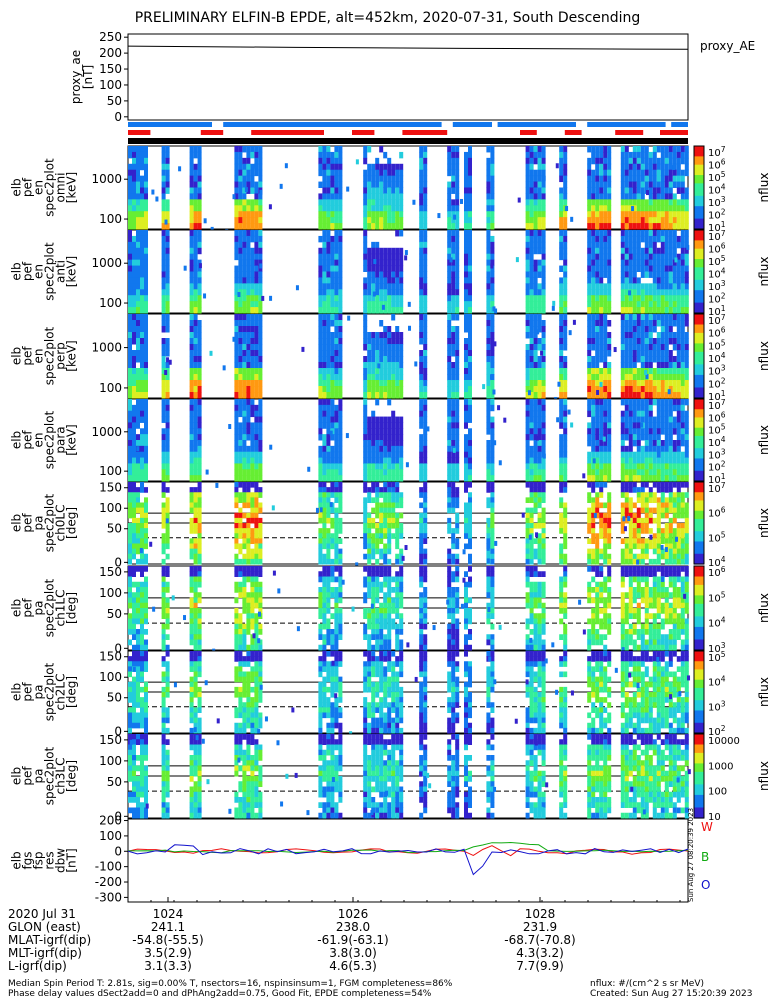 Image resolution: width=775 pixels, height=1000 pixels. I want to click on y-tick-label: 100, so click(110, 85).